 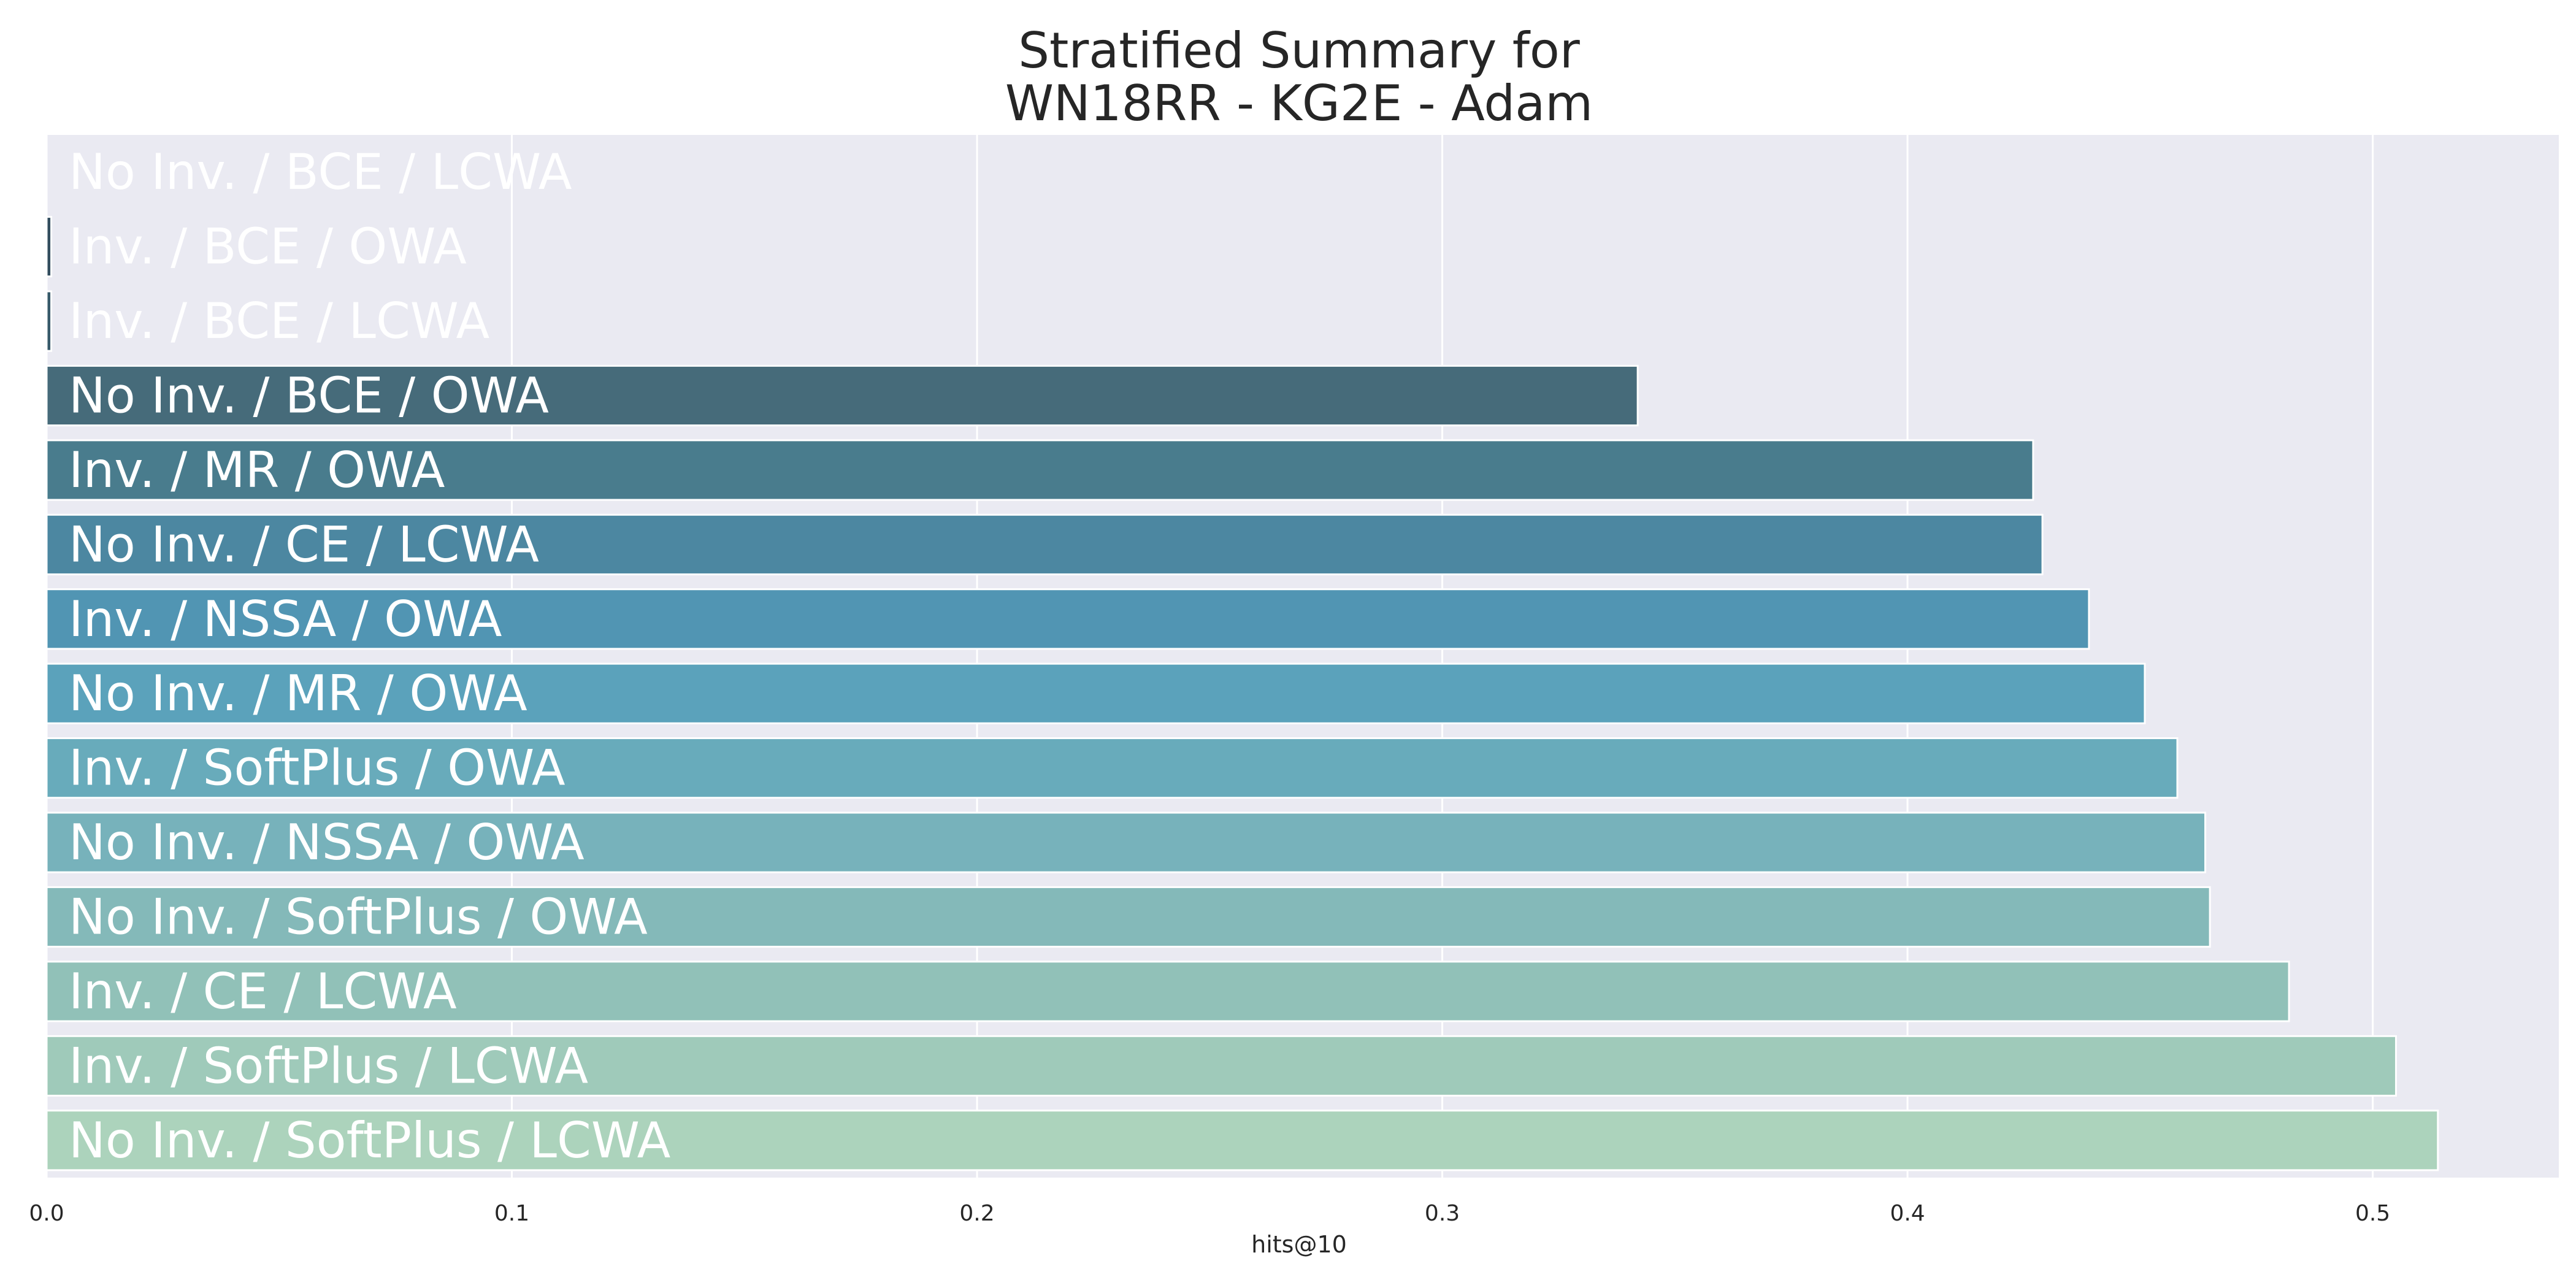 I want to click on bar-label: No Inv. / BCE / LCWA, so click(x=320, y=172).